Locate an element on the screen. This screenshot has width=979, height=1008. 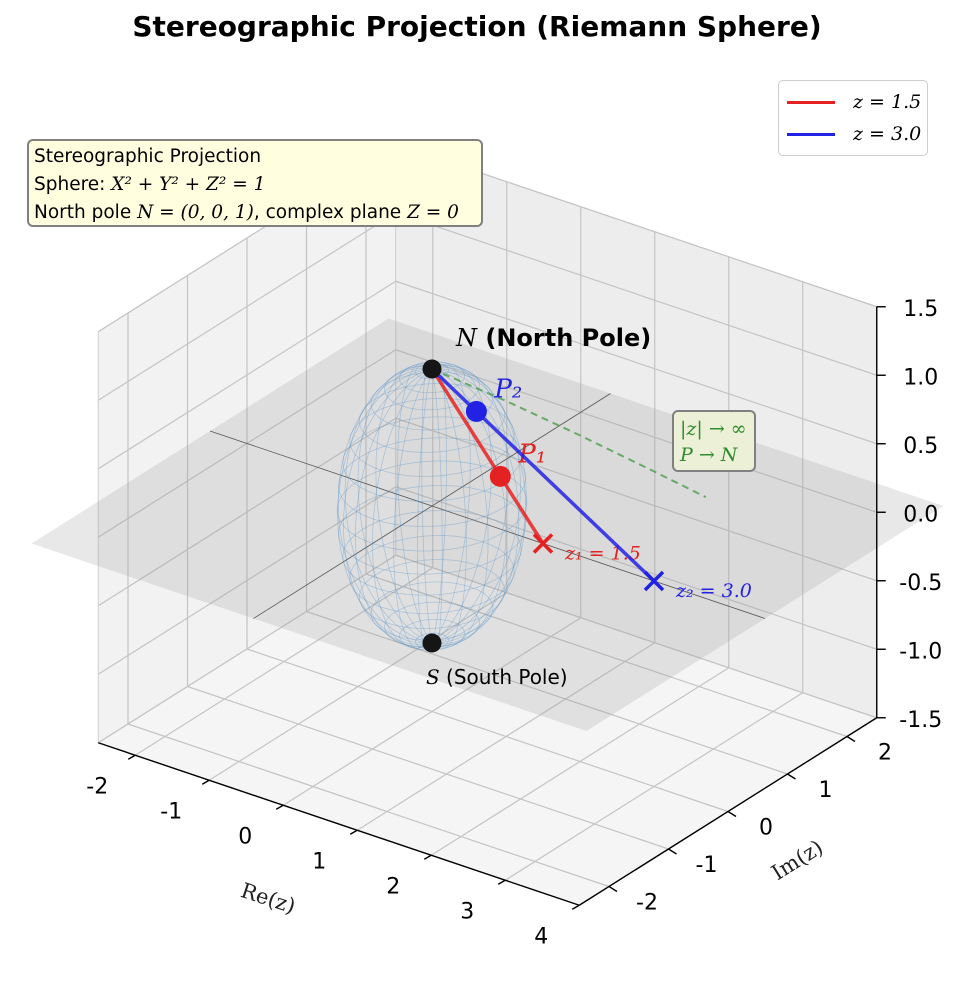
x-axis-label: Re(z) is located at coordinates (268, 898).